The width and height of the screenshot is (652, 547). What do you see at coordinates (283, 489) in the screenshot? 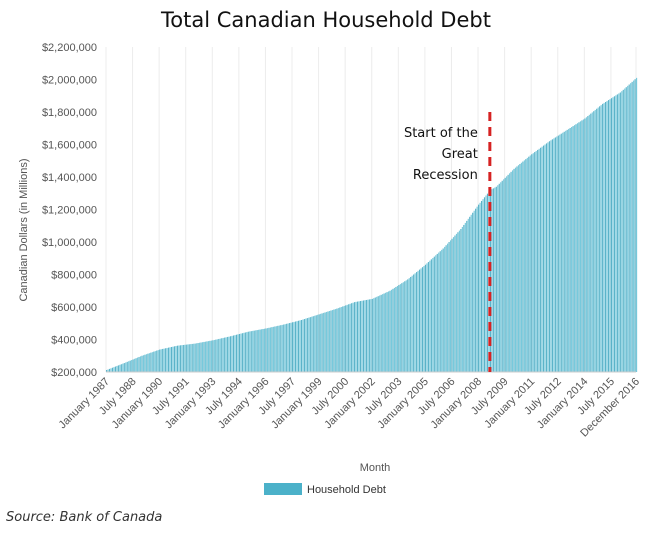
I see `legend-swatch` at bounding box center [283, 489].